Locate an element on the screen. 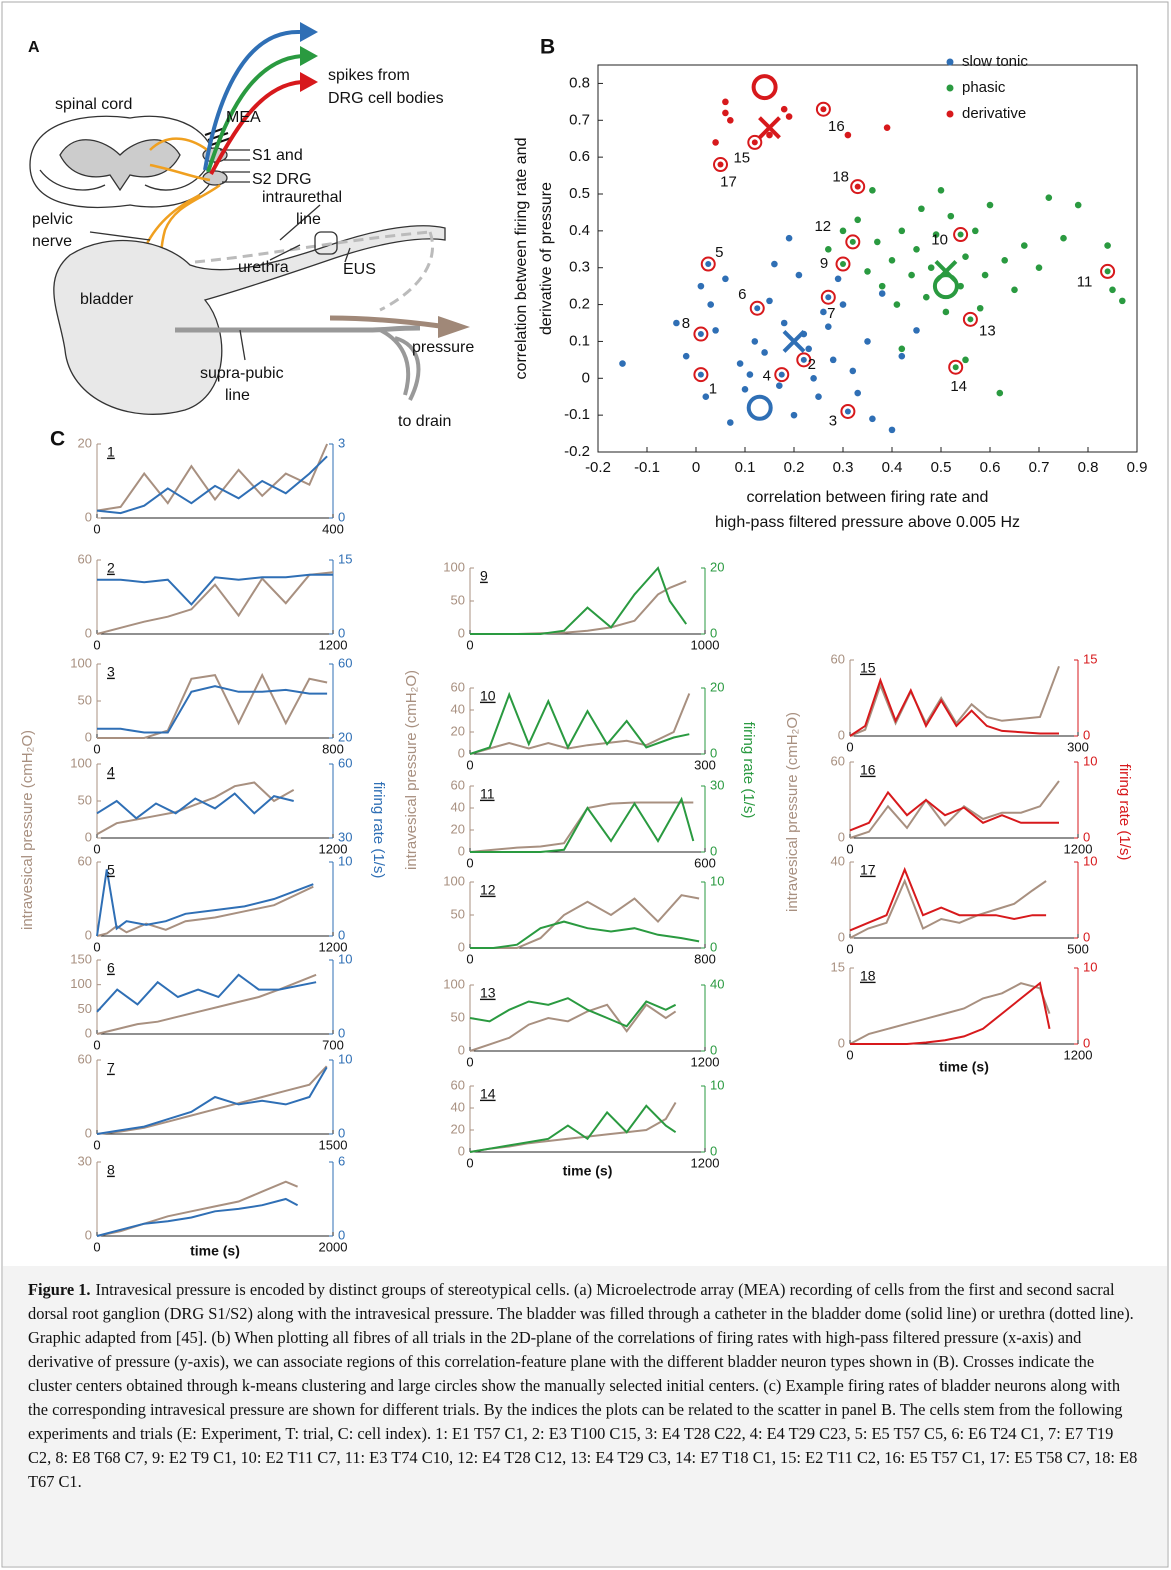  schematic-label: intraurethal is located at coordinates (302, 197).